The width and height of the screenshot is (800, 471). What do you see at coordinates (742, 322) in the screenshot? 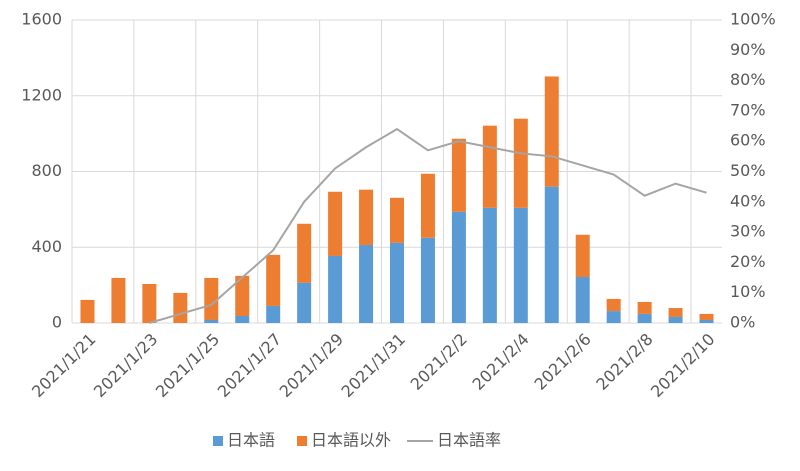
I see `y2-tick-label: 0%` at bounding box center [742, 322].